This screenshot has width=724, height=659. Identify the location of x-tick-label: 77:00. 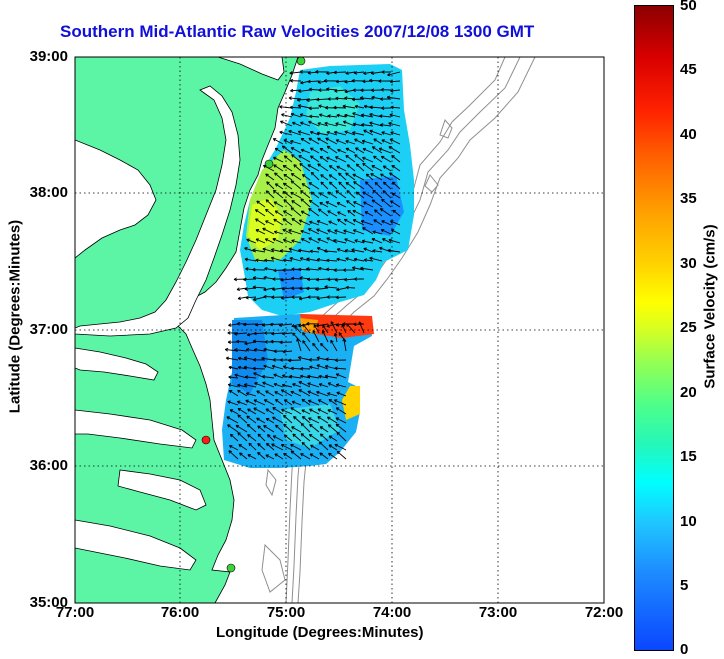
(75, 612).